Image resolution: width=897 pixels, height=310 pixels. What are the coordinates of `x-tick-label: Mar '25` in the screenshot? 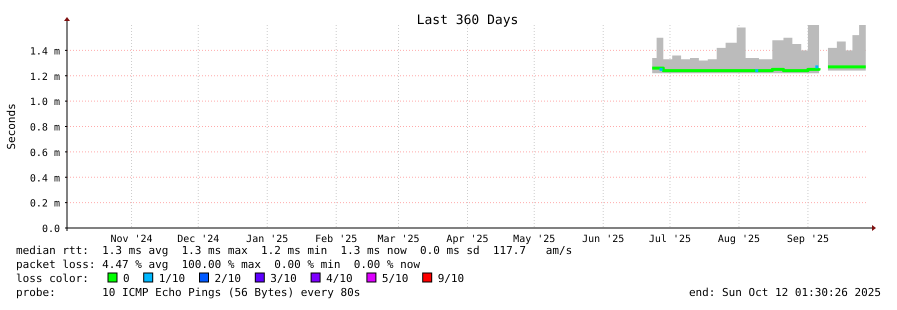 It's located at (398, 239).